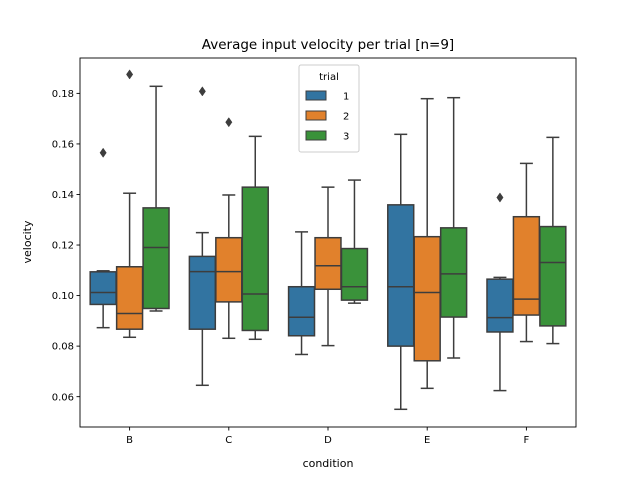 This screenshot has width=640, height=480. Describe the element at coordinates (427, 298) in the screenshot. I see `box-2-E` at that location.